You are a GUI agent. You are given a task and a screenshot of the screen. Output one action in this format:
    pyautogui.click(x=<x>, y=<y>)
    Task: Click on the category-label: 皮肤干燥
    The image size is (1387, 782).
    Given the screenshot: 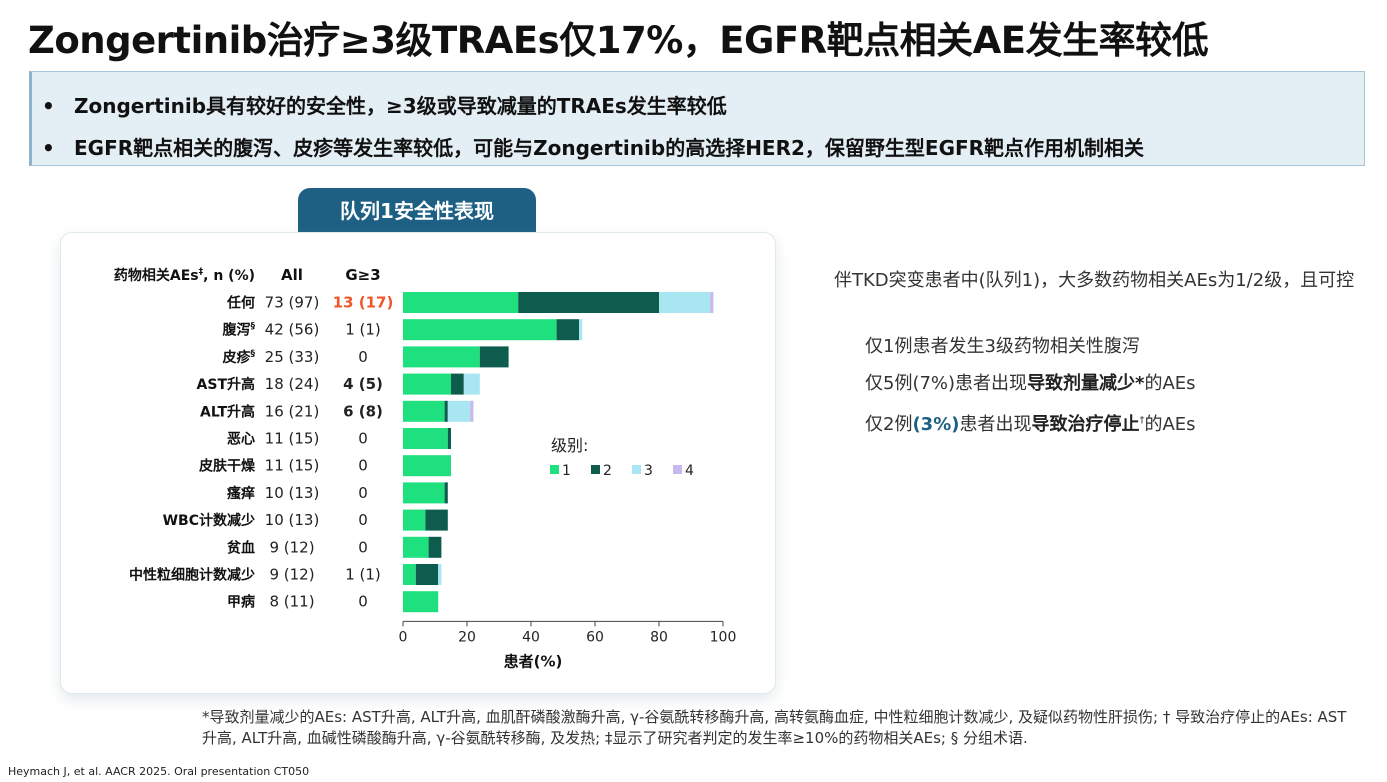 What is the action you would take?
    pyautogui.click(x=227, y=466)
    